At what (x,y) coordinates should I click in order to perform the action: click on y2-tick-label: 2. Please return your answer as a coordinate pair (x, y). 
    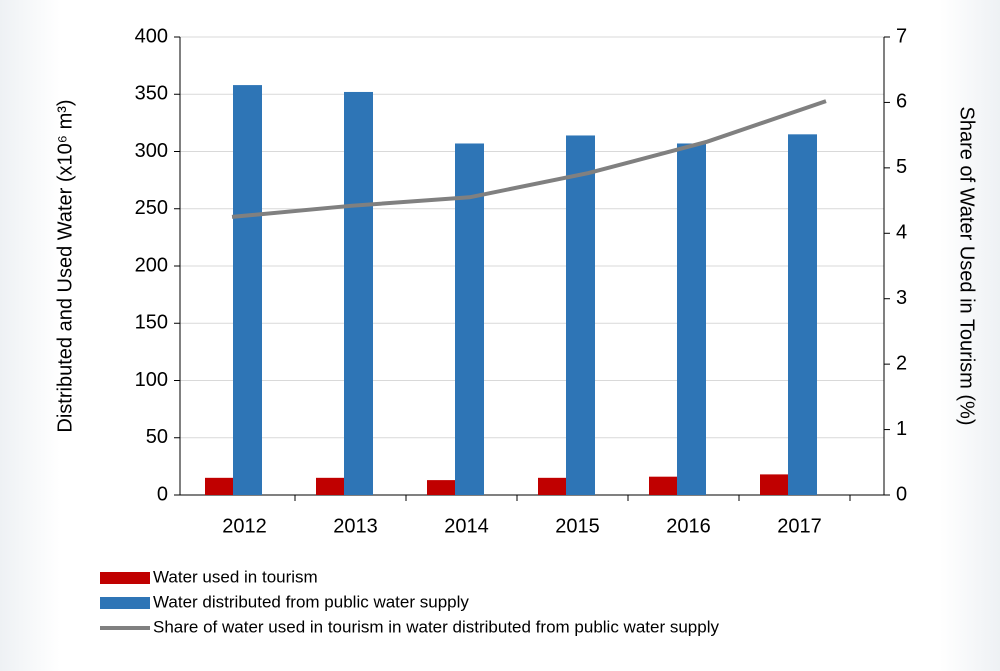
    Looking at the image, I should click on (901, 363).